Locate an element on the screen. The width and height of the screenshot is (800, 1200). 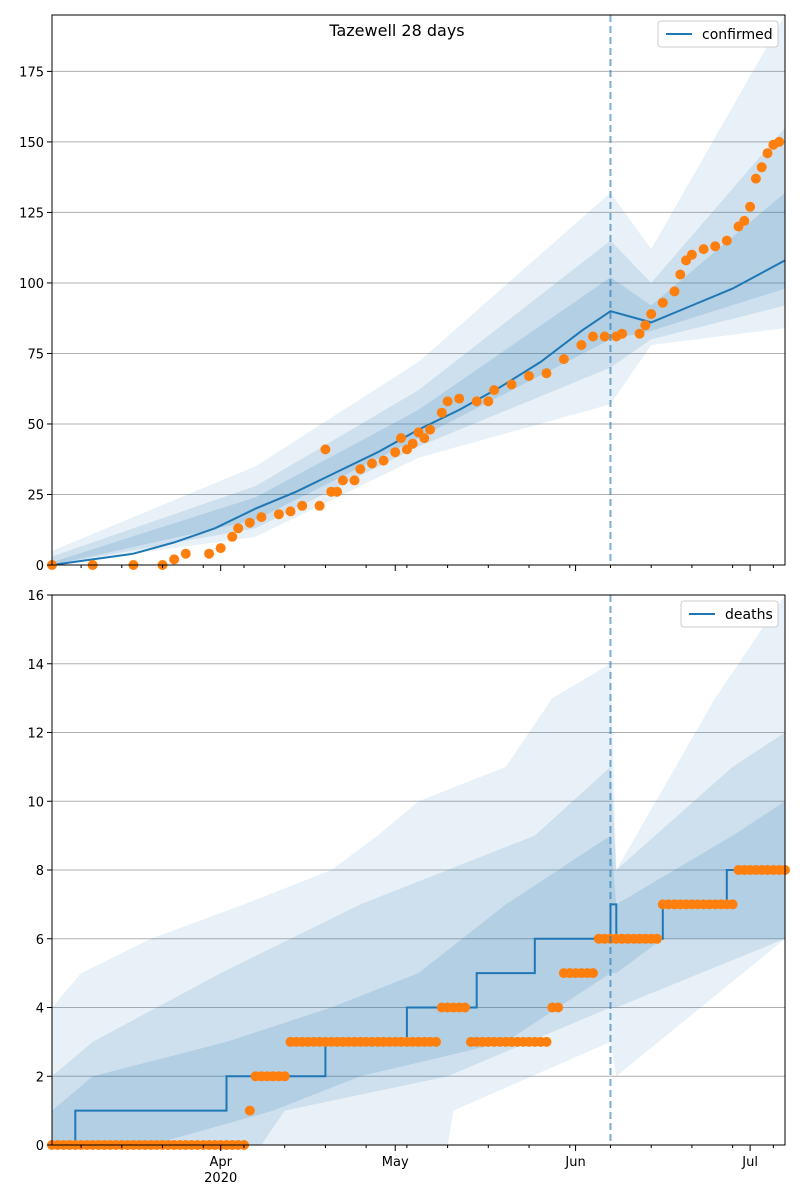
x-tick-label: Jun is located at coordinates (574, 1162).